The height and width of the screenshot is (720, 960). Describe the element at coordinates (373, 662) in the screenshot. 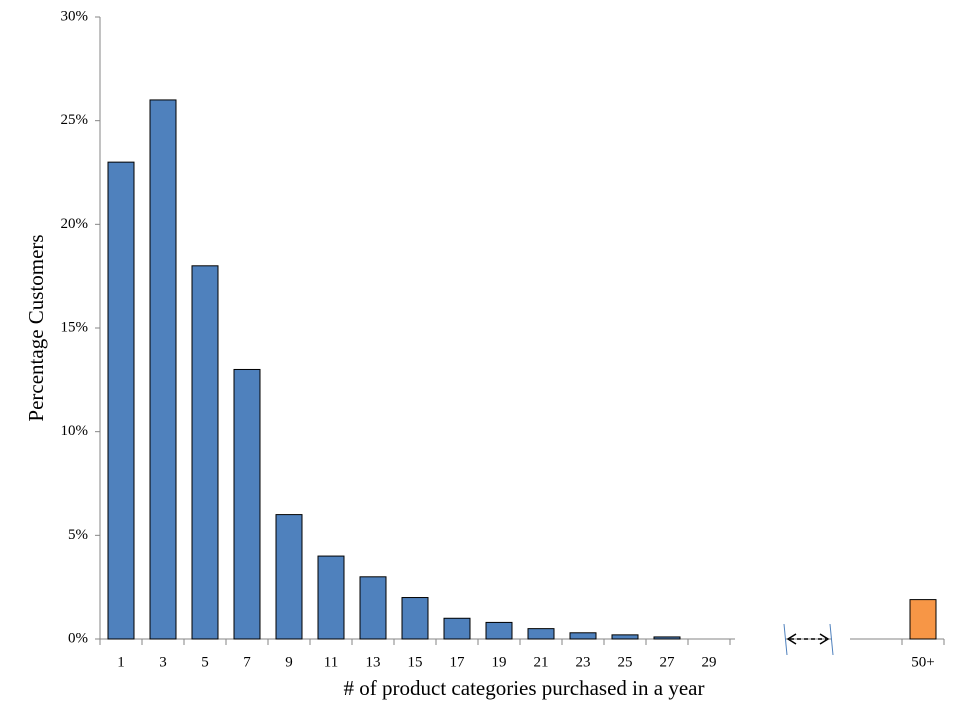

I see `x-tick-label: 13` at that location.